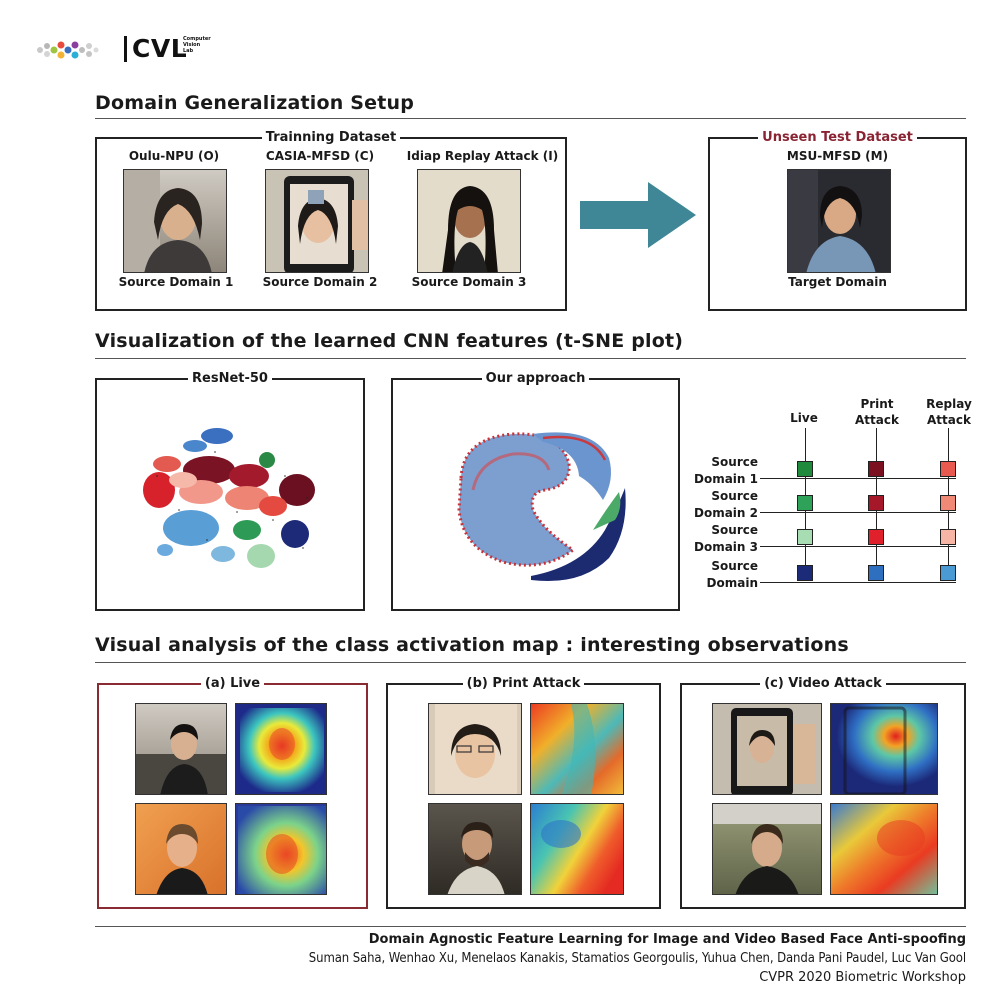 The image size is (1000, 1000). I want to click on test-title-text: Unseen Test Dataset, so click(837, 137).